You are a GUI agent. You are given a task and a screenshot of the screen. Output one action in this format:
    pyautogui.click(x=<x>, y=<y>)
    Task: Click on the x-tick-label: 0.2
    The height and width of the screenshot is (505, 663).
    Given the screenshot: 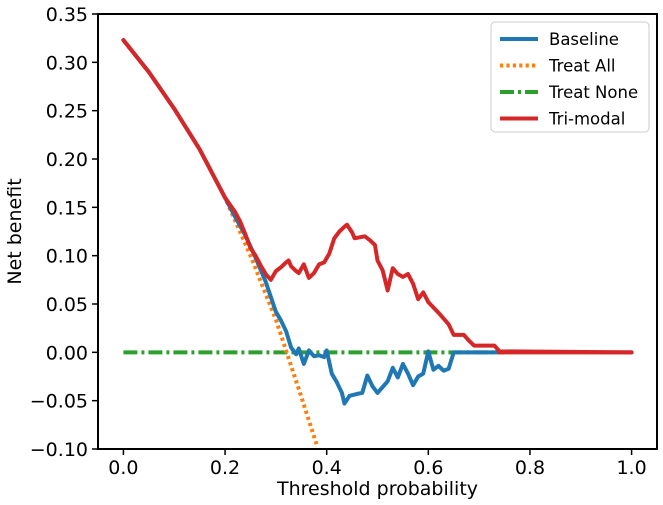 What is the action you would take?
    pyautogui.click(x=225, y=468)
    